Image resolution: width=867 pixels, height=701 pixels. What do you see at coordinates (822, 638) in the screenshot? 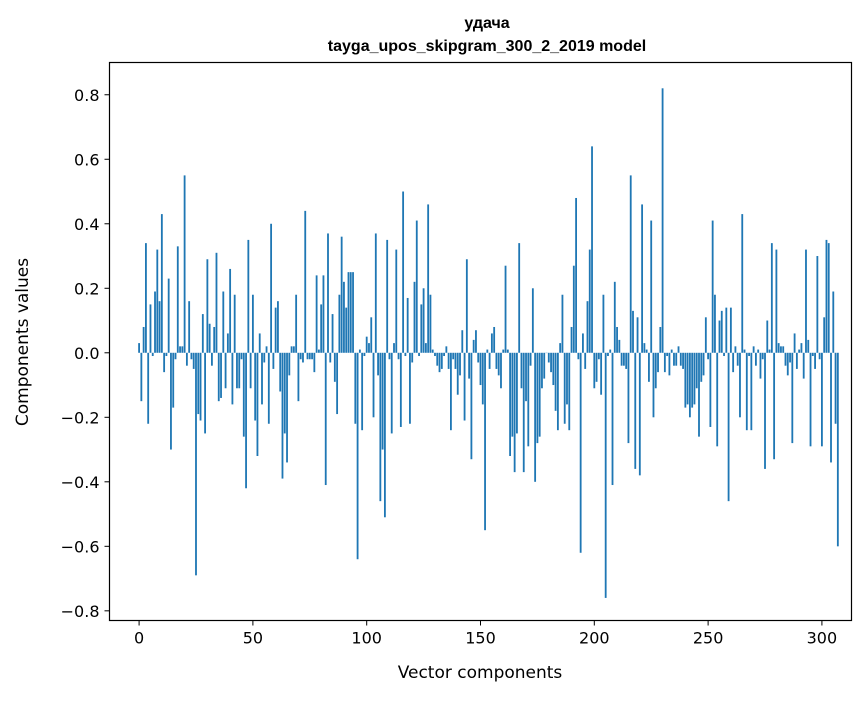
I see `x-tick-label: 300` at bounding box center [822, 638].